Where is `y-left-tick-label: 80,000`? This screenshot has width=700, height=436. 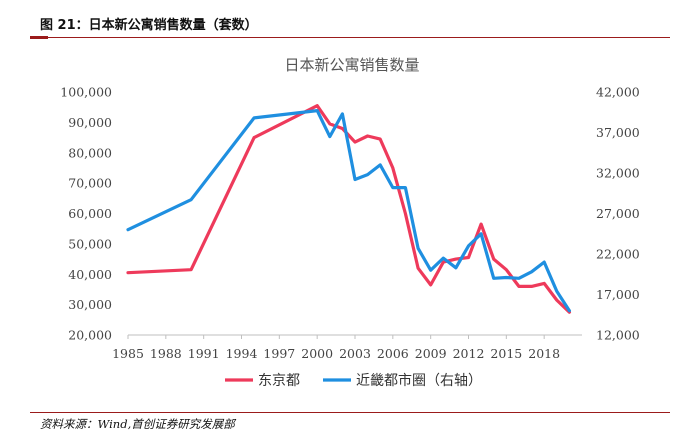 y-left-tick-label: 80,000 is located at coordinates (90, 152).